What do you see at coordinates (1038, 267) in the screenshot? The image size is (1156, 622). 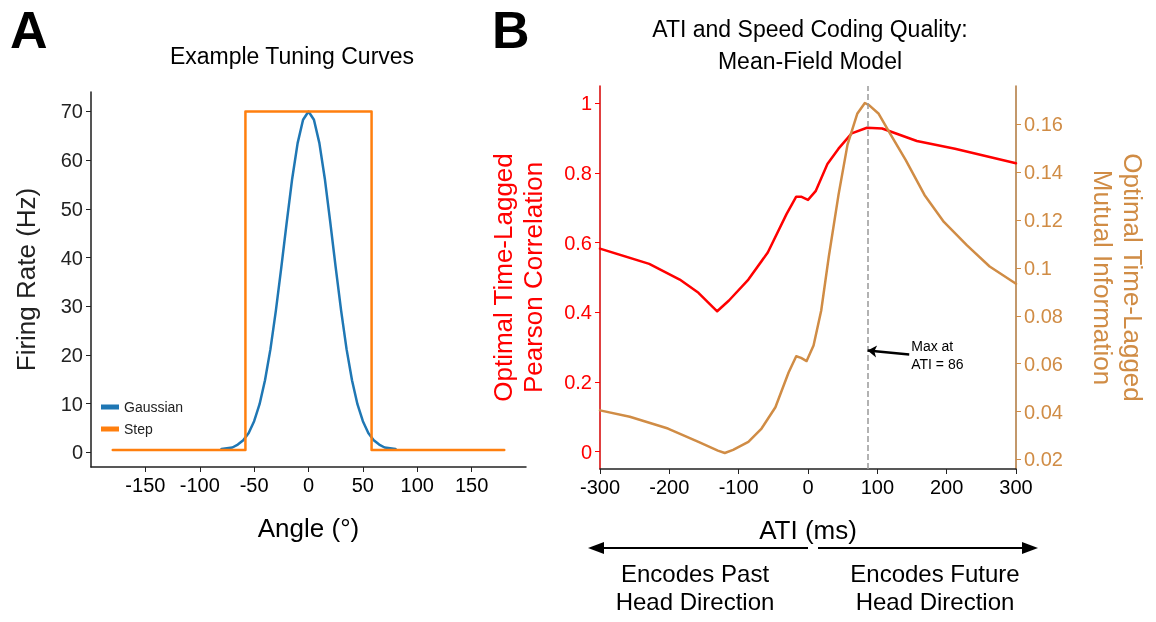 I see `y2-tick-label: 0.1` at bounding box center [1038, 267].